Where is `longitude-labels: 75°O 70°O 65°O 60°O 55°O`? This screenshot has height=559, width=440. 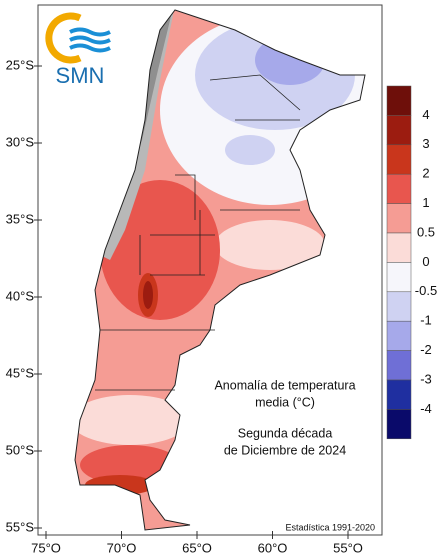
longitude-labels: 75°O 70°O 65°O 60°O 55°O is located at coordinates (197, 543).